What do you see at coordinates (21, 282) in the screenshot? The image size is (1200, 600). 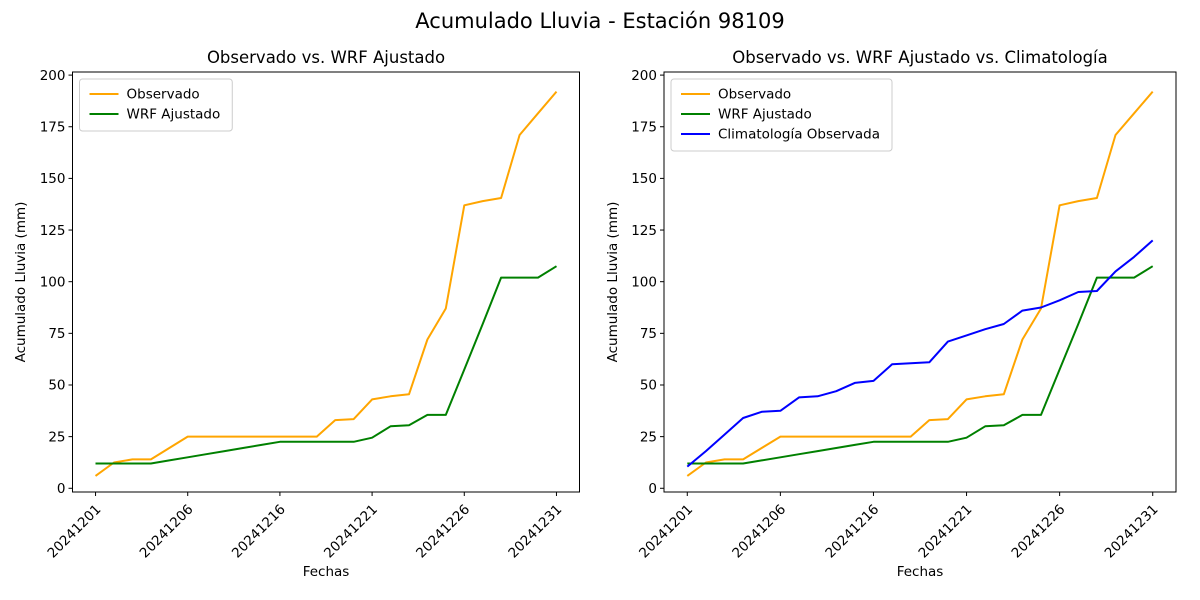 I see `subplot-0-ylabel: Acumulado Lluvia (mm)` at bounding box center [21, 282].